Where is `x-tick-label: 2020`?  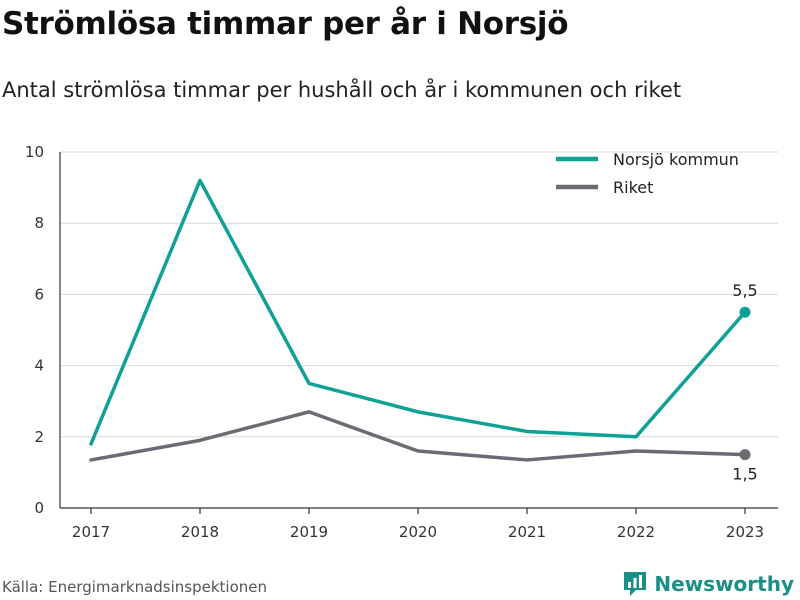 x-tick-label: 2020 is located at coordinates (418, 532).